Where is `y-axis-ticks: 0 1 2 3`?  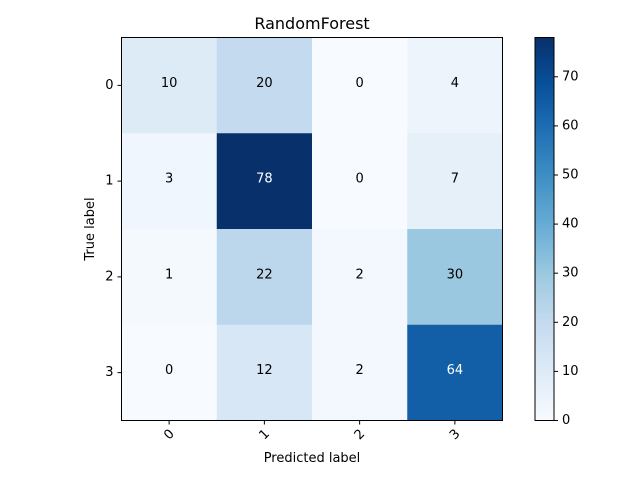
y-axis-ticks: 0 1 2 3 is located at coordinates (113, 229).